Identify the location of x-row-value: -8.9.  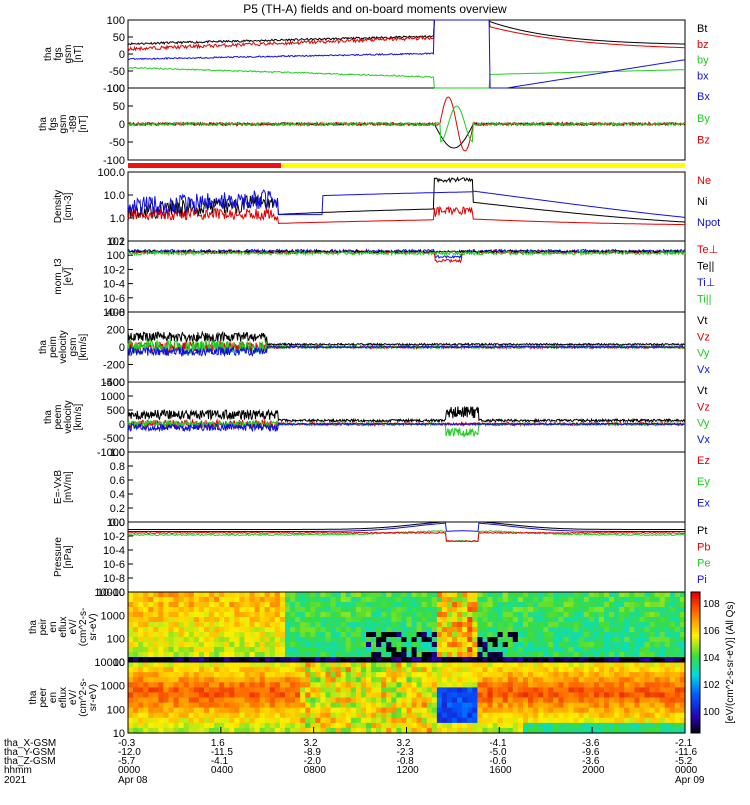
(313, 752).